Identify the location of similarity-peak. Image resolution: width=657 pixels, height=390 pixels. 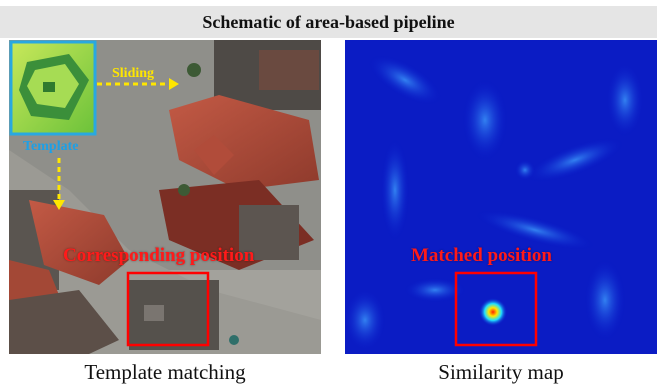
(493, 312).